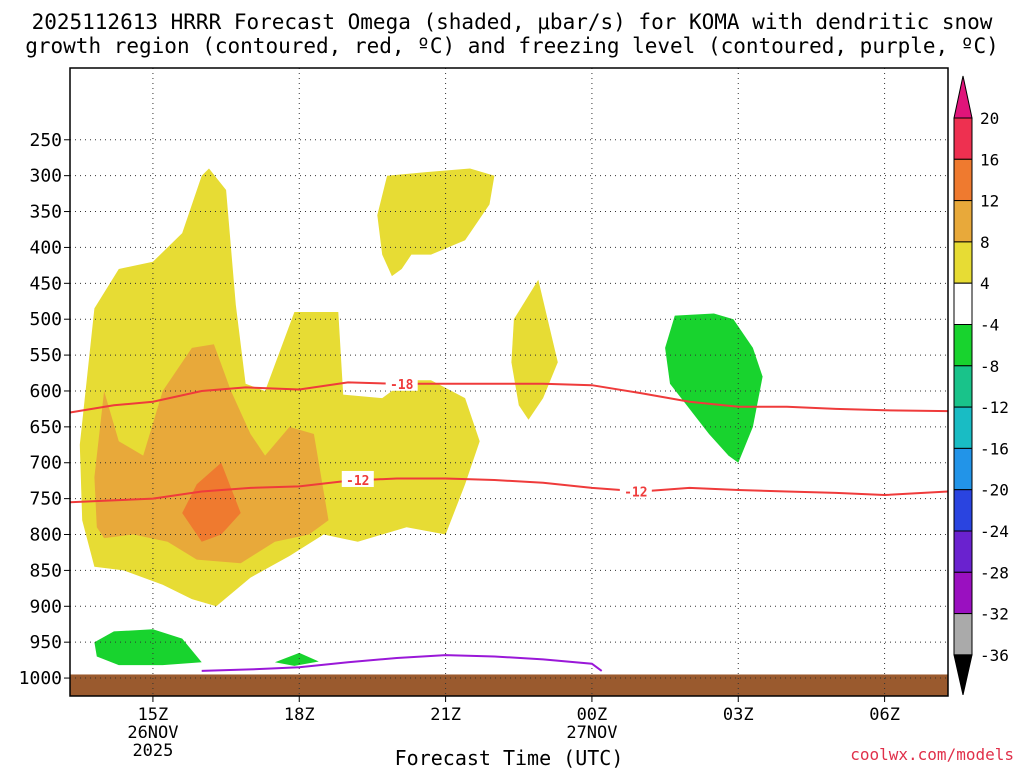 The width and height of the screenshot is (1024, 768). I want to click on ytick-label-450: 450, so click(45, 283).